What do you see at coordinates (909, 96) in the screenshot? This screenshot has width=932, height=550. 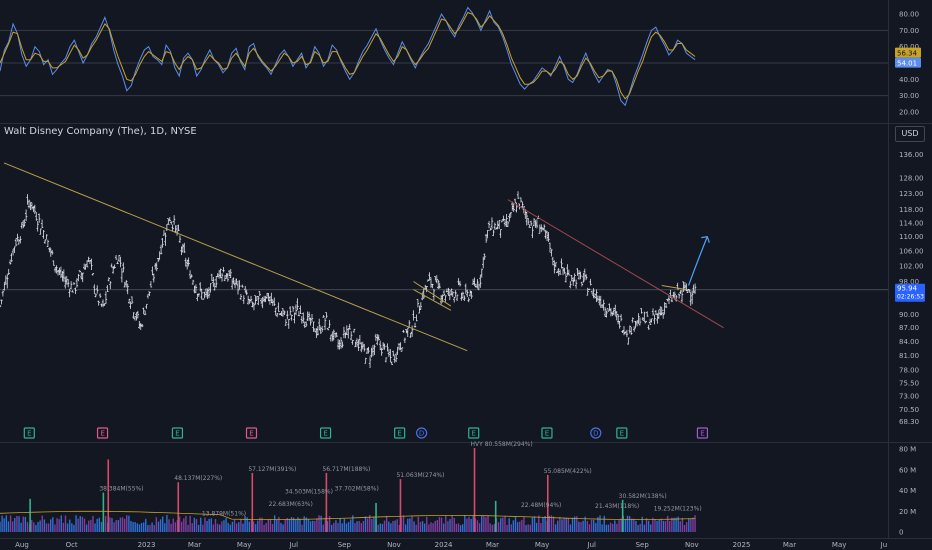 I see `rsi-tick-label: 30.00` at bounding box center [909, 96].